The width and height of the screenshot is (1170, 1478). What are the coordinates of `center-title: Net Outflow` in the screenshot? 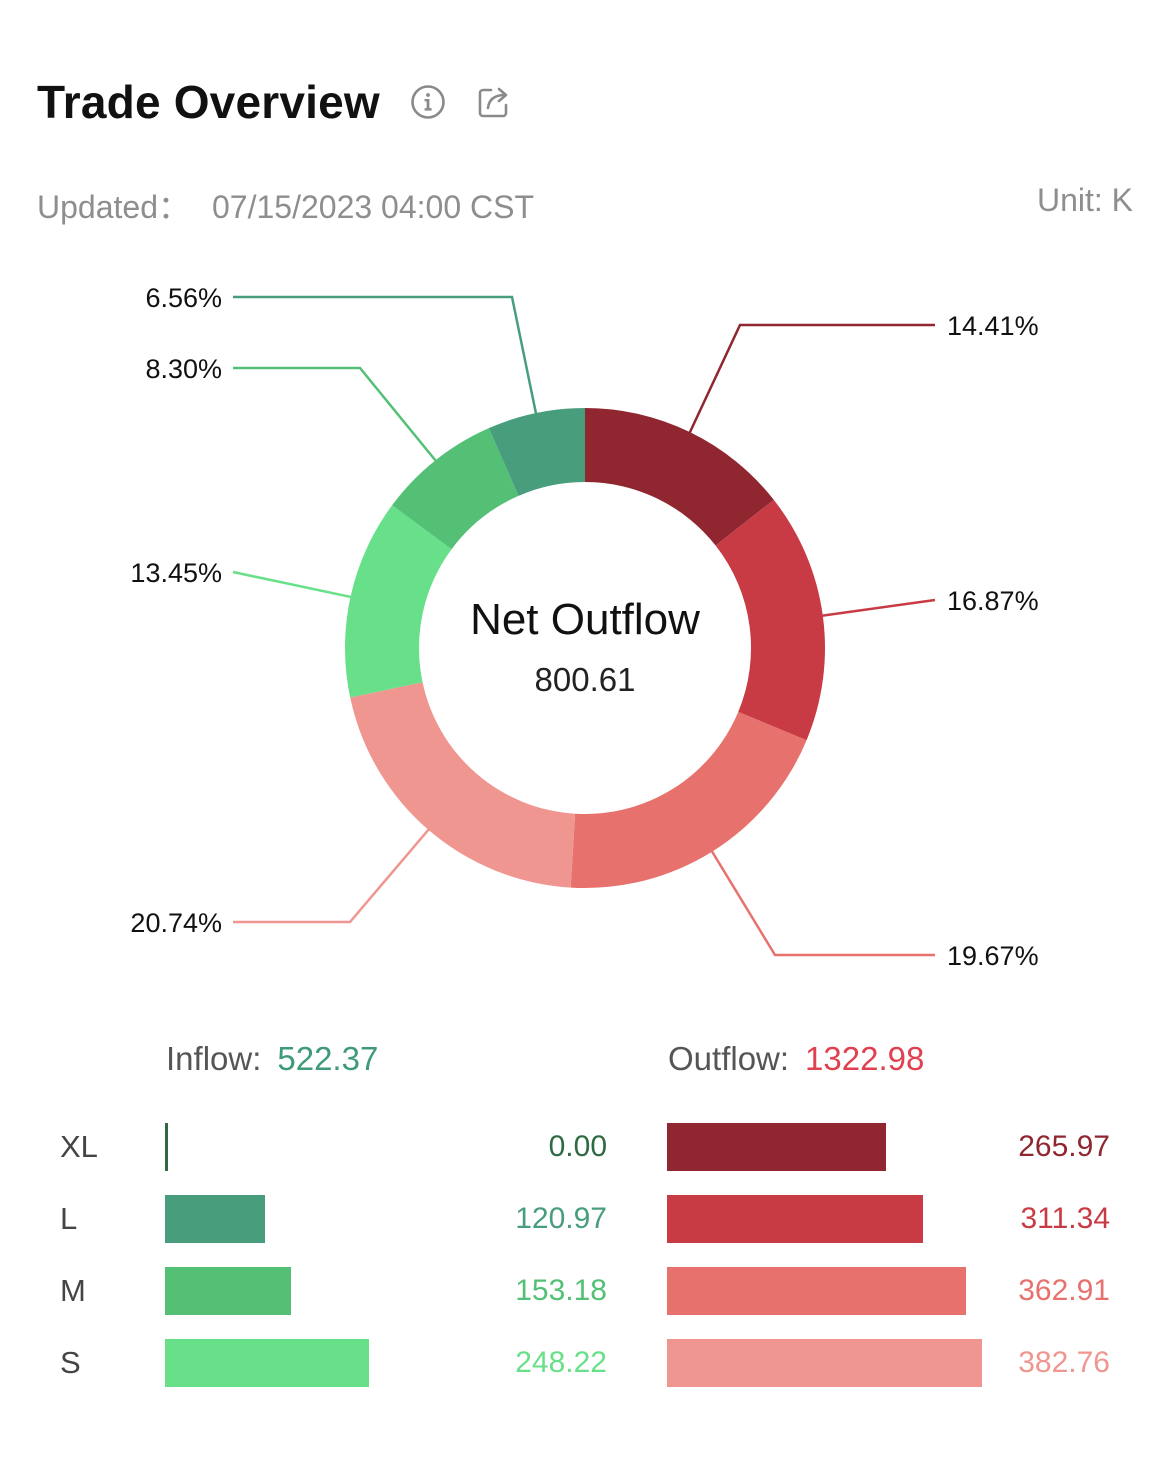 It's located at (585, 619).